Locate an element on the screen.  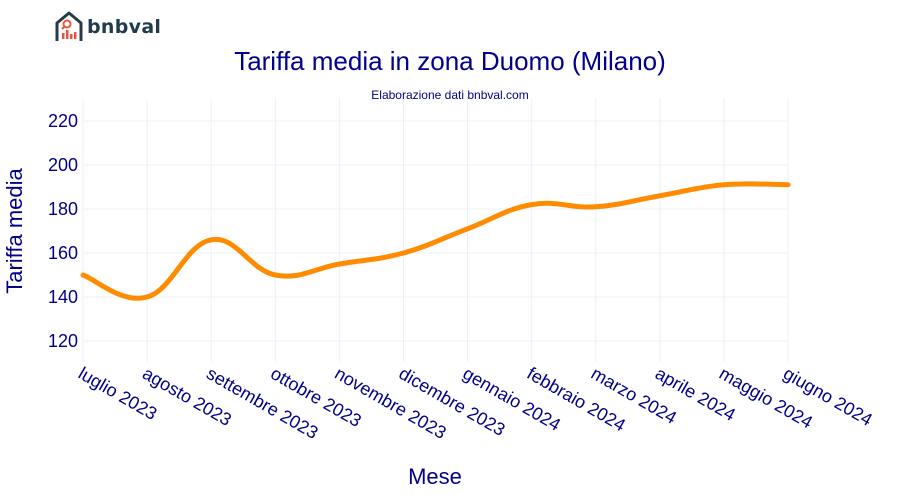
house-chart-icon is located at coordinates (69, 26).